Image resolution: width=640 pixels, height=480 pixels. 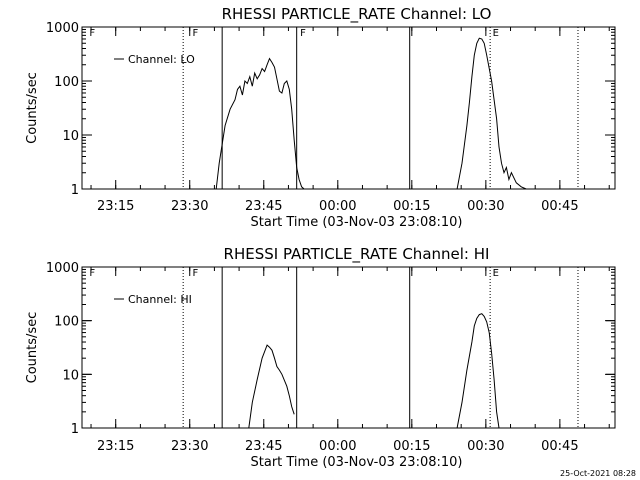 I want to click on chart-title: RHESSI PARTICLE_RATE Channel: LO, so click(x=357, y=14).